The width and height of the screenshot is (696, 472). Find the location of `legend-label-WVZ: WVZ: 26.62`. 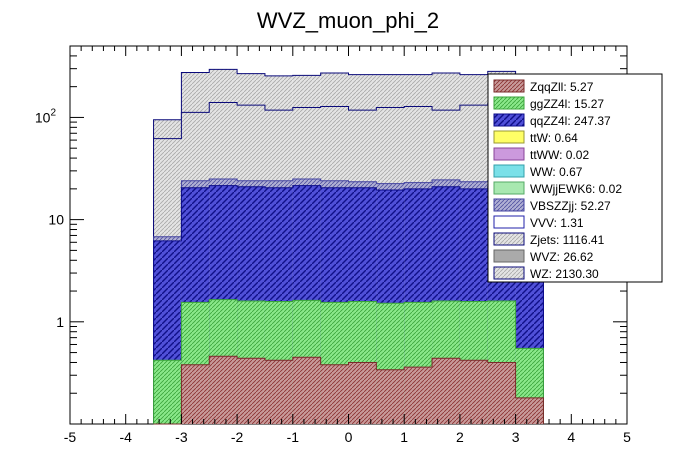

legend-label-WVZ: WVZ: 26.62 is located at coordinates (562, 257).